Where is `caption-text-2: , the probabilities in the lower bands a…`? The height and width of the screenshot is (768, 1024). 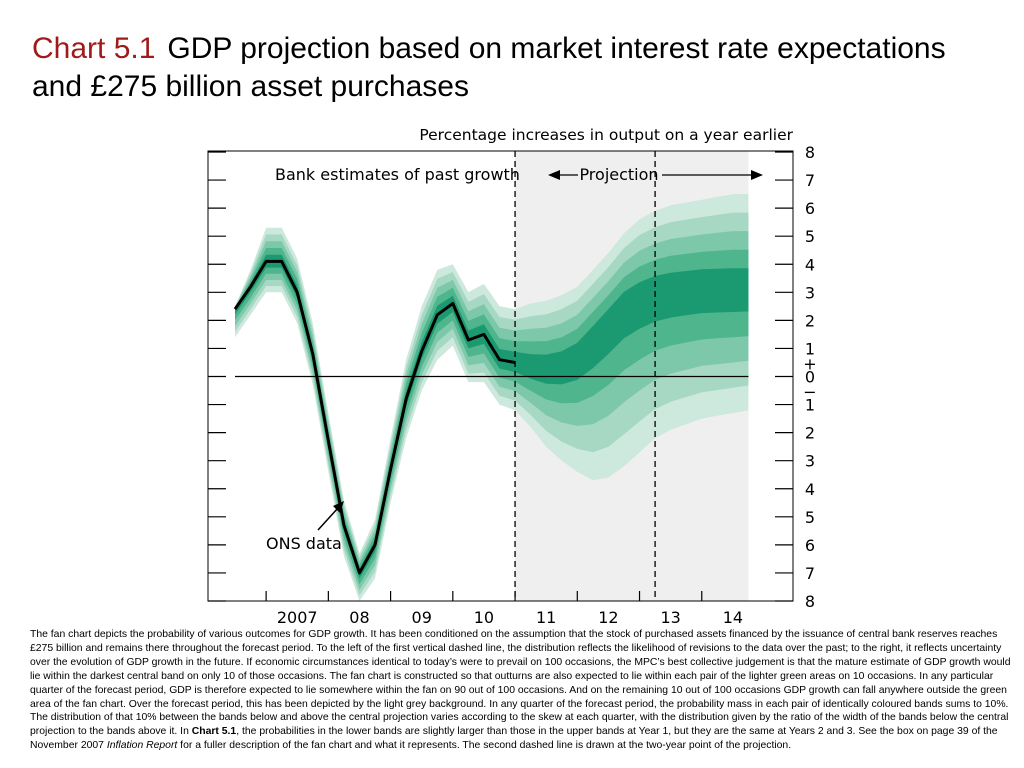 caption-text-2: , the probabilities in the lower bands a… is located at coordinates (514, 739).